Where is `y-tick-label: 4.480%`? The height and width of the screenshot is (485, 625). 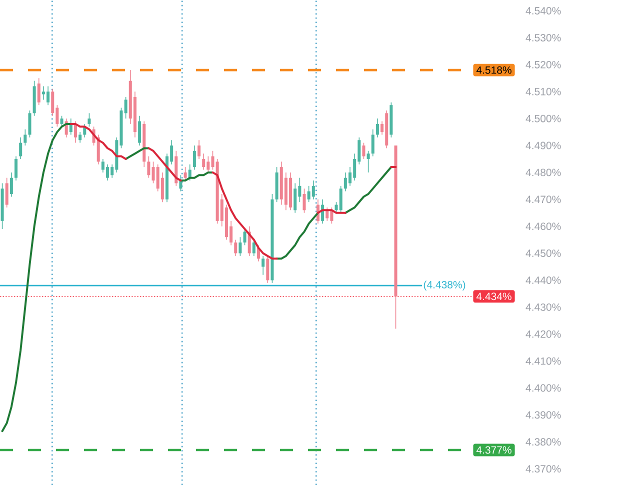
y-tick-label: 4.480% is located at coordinates (543, 172).